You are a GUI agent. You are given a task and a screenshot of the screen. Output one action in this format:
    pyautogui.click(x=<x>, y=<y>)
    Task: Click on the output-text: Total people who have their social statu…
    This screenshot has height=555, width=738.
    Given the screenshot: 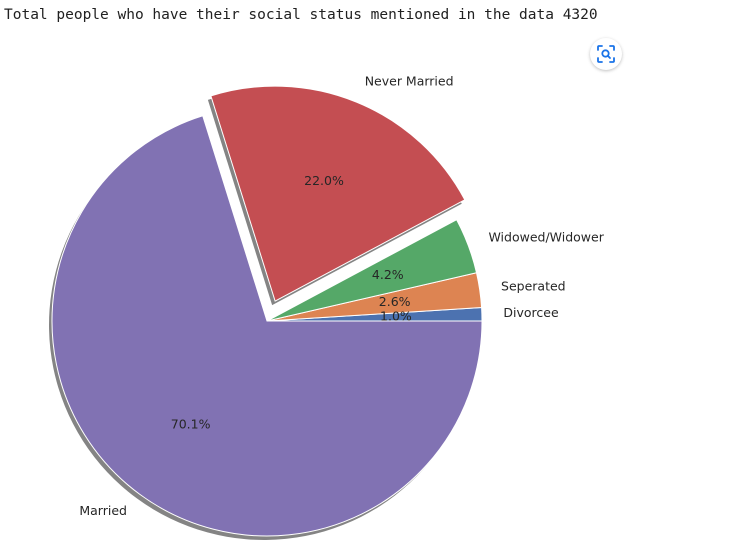 What is the action you would take?
    pyautogui.click(x=301, y=15)
    